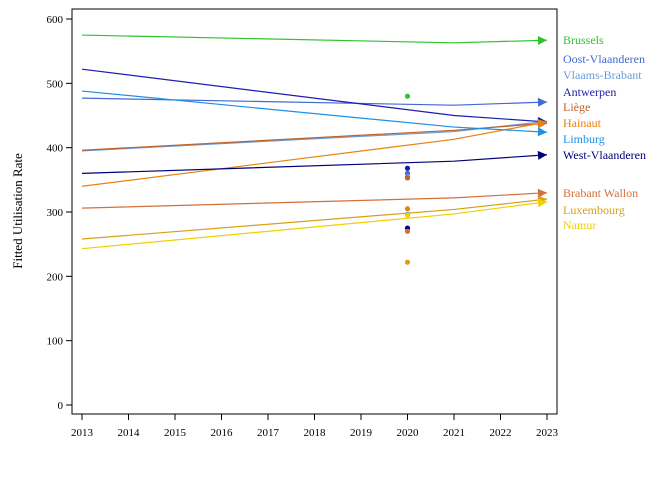 The height and width of the screenshot is (480, 672). What do you see at coordinates (315, 433) in the screenshot?
I see `x-tick-label: 2018` at bounding box center [315, 433].